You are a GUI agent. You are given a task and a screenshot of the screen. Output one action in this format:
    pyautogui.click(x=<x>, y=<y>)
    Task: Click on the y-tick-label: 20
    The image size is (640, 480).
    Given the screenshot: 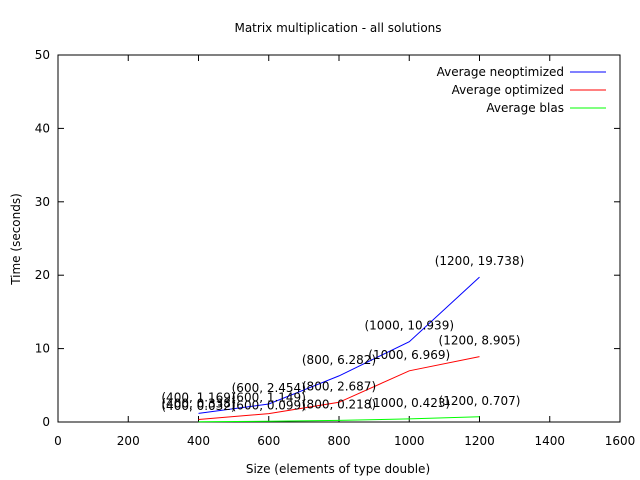 What is the action you would take?
    pyautogui.click(x=42, y=275)
    